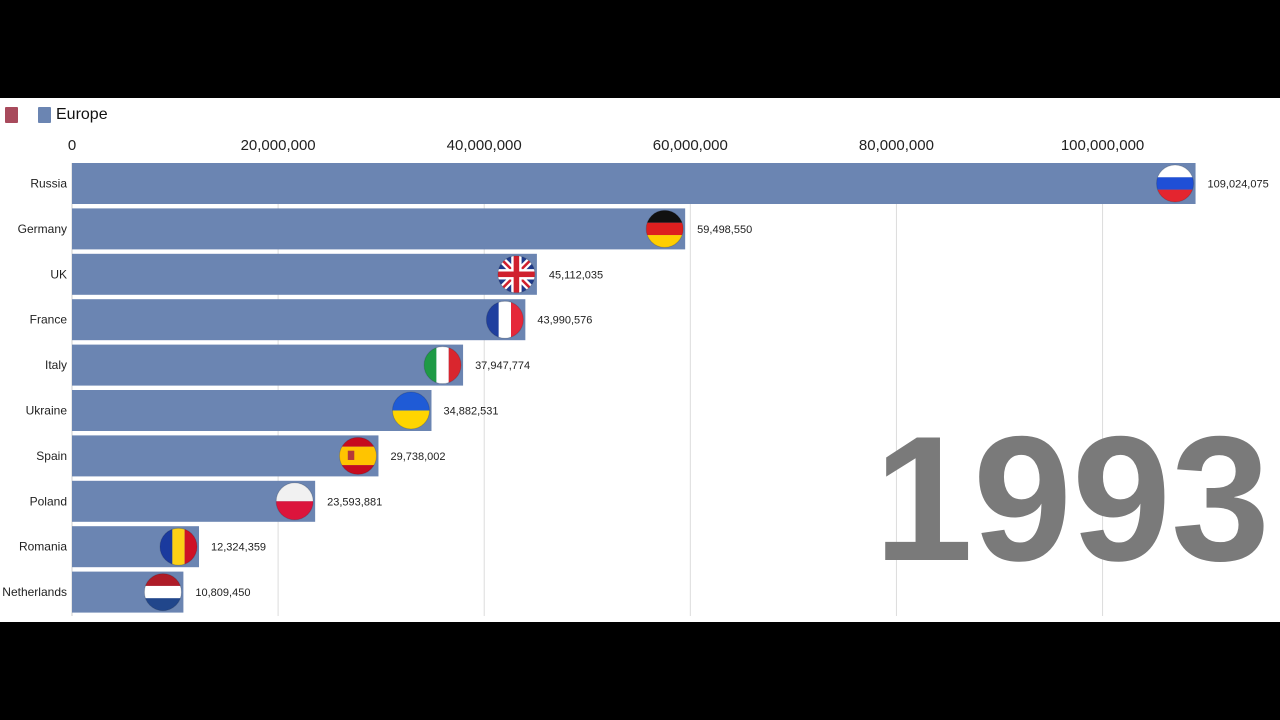  I want to click on category-label: Germany, so click(42, 229).